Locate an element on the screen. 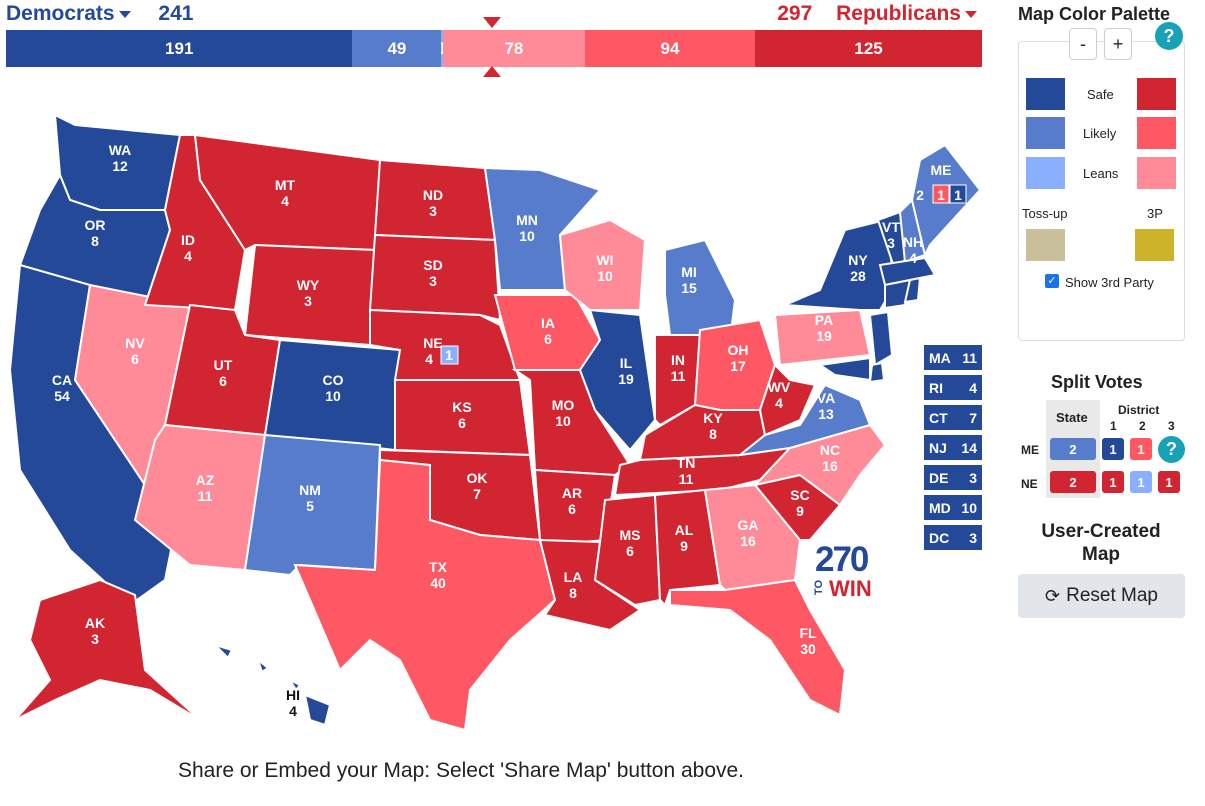  state-hi is located at coordinates (273, 685).